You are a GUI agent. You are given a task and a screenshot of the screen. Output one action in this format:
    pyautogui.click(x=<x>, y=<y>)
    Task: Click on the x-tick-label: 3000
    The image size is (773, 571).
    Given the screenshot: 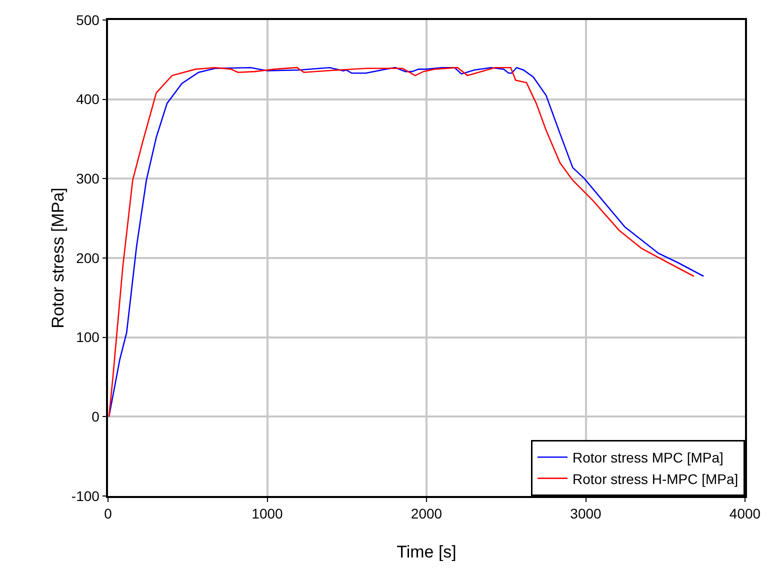 What is the action you would take?
    pyautogui.click(x=586, y=514)
    